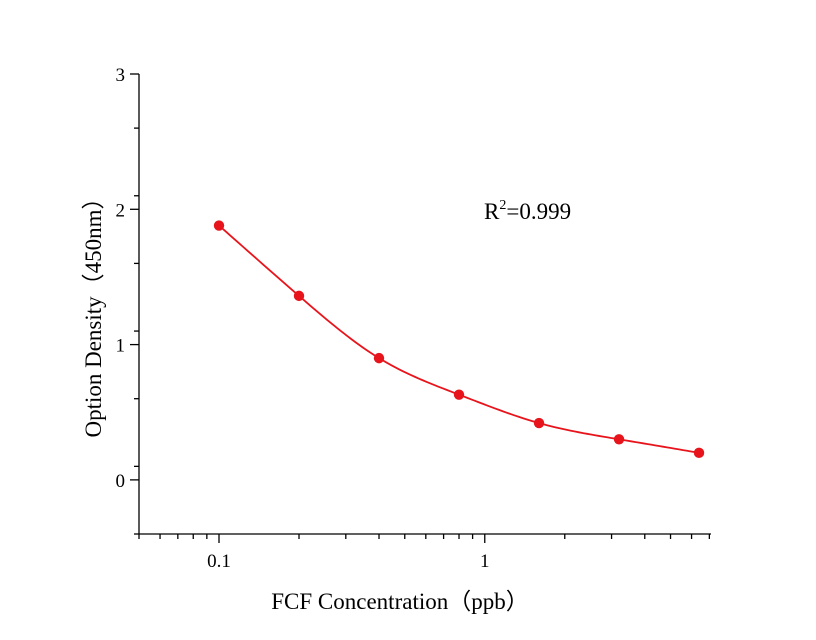 The image size is (816, 640). I want to click on r-squared-annotation: R2=0.999, so click(527, 211).